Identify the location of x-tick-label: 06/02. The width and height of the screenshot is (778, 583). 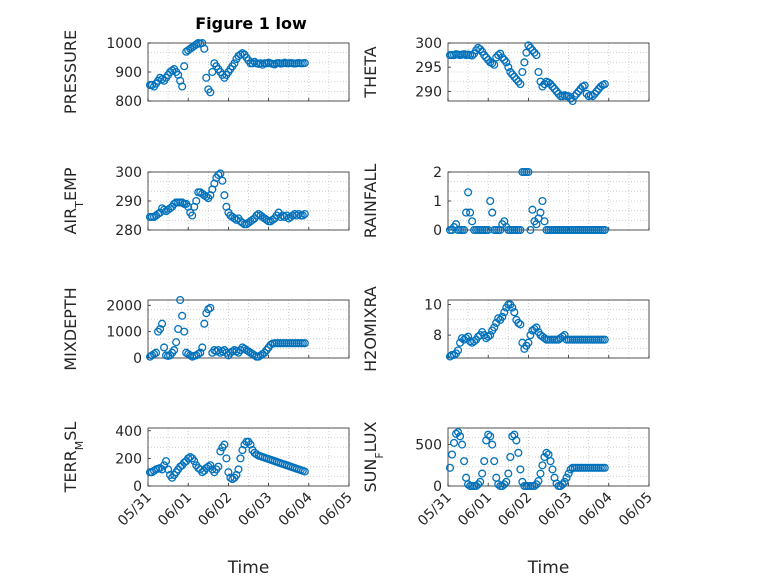
(515, 510).